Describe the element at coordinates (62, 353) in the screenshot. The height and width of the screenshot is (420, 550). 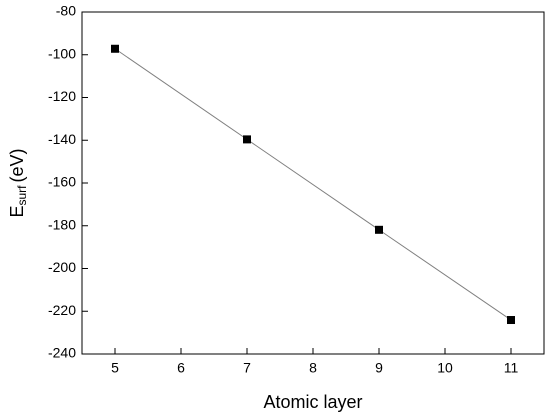
I see `y-tick-label: -240` at that location.